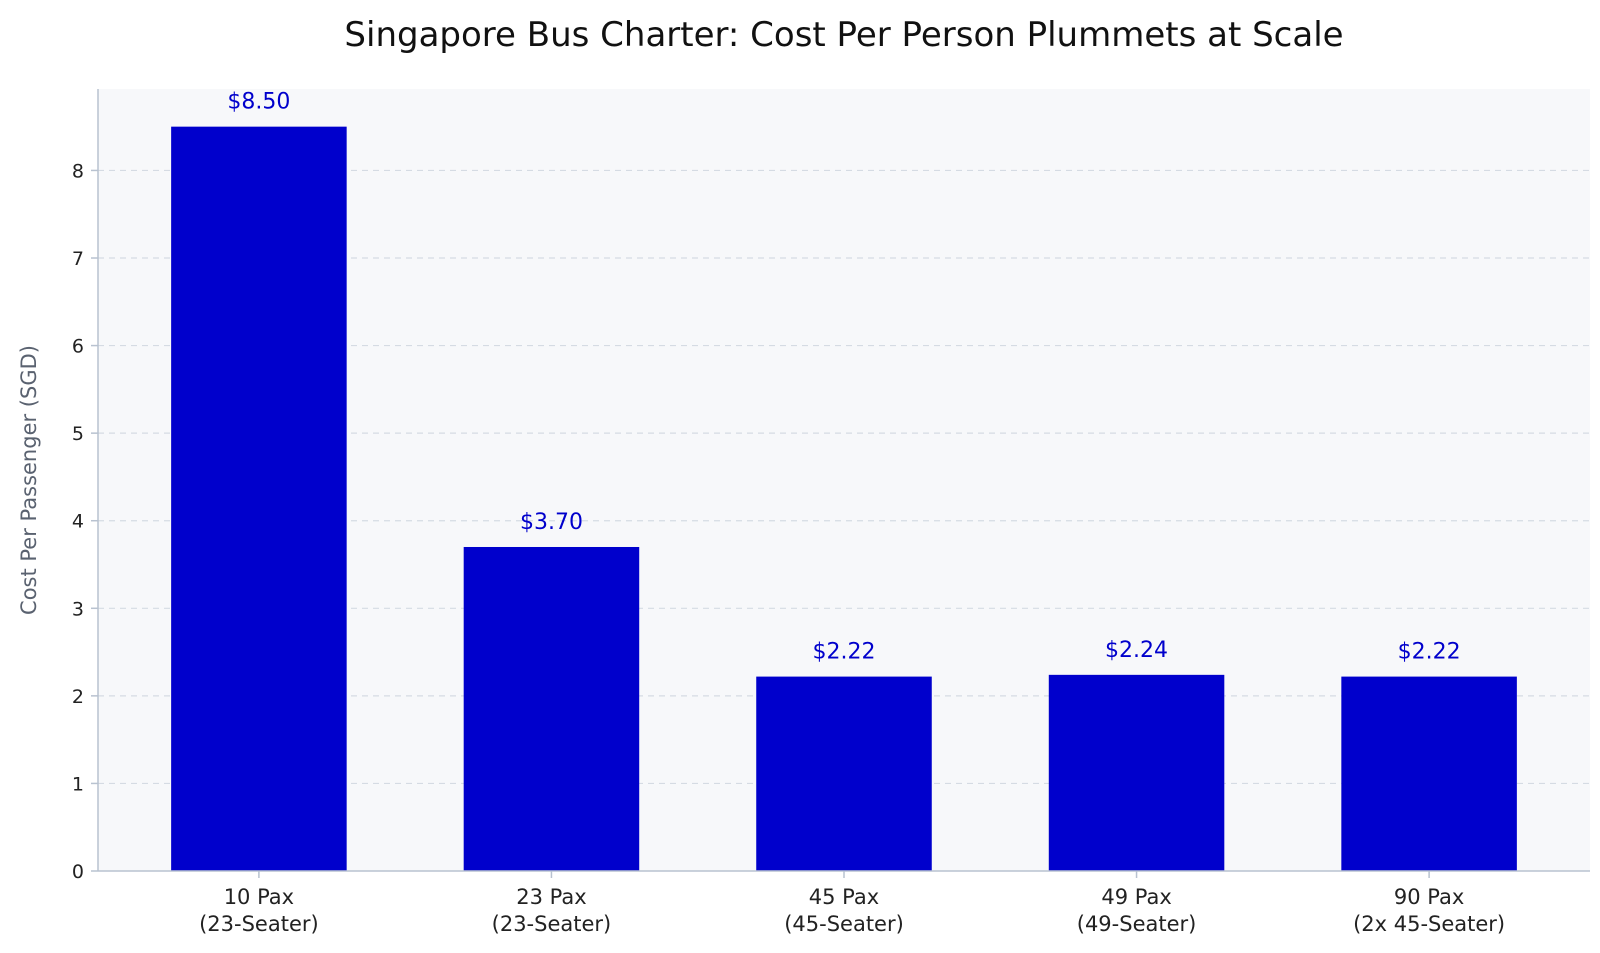 Image resolution: width=1600 pixels, height=953 pixels. I want to click on y-tick-label-6: 6, so click(78, 347).